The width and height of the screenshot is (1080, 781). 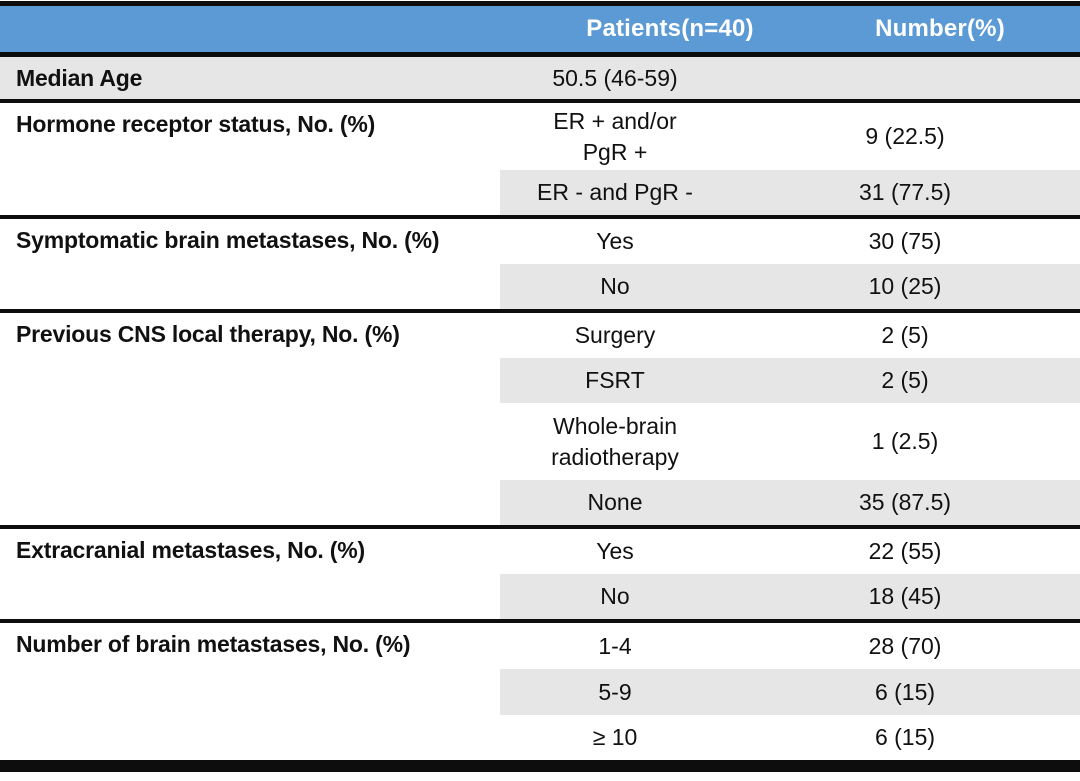 I want to click on section-label: Symptomatic brain metastases, No. (%), so click(x=228, y=240).